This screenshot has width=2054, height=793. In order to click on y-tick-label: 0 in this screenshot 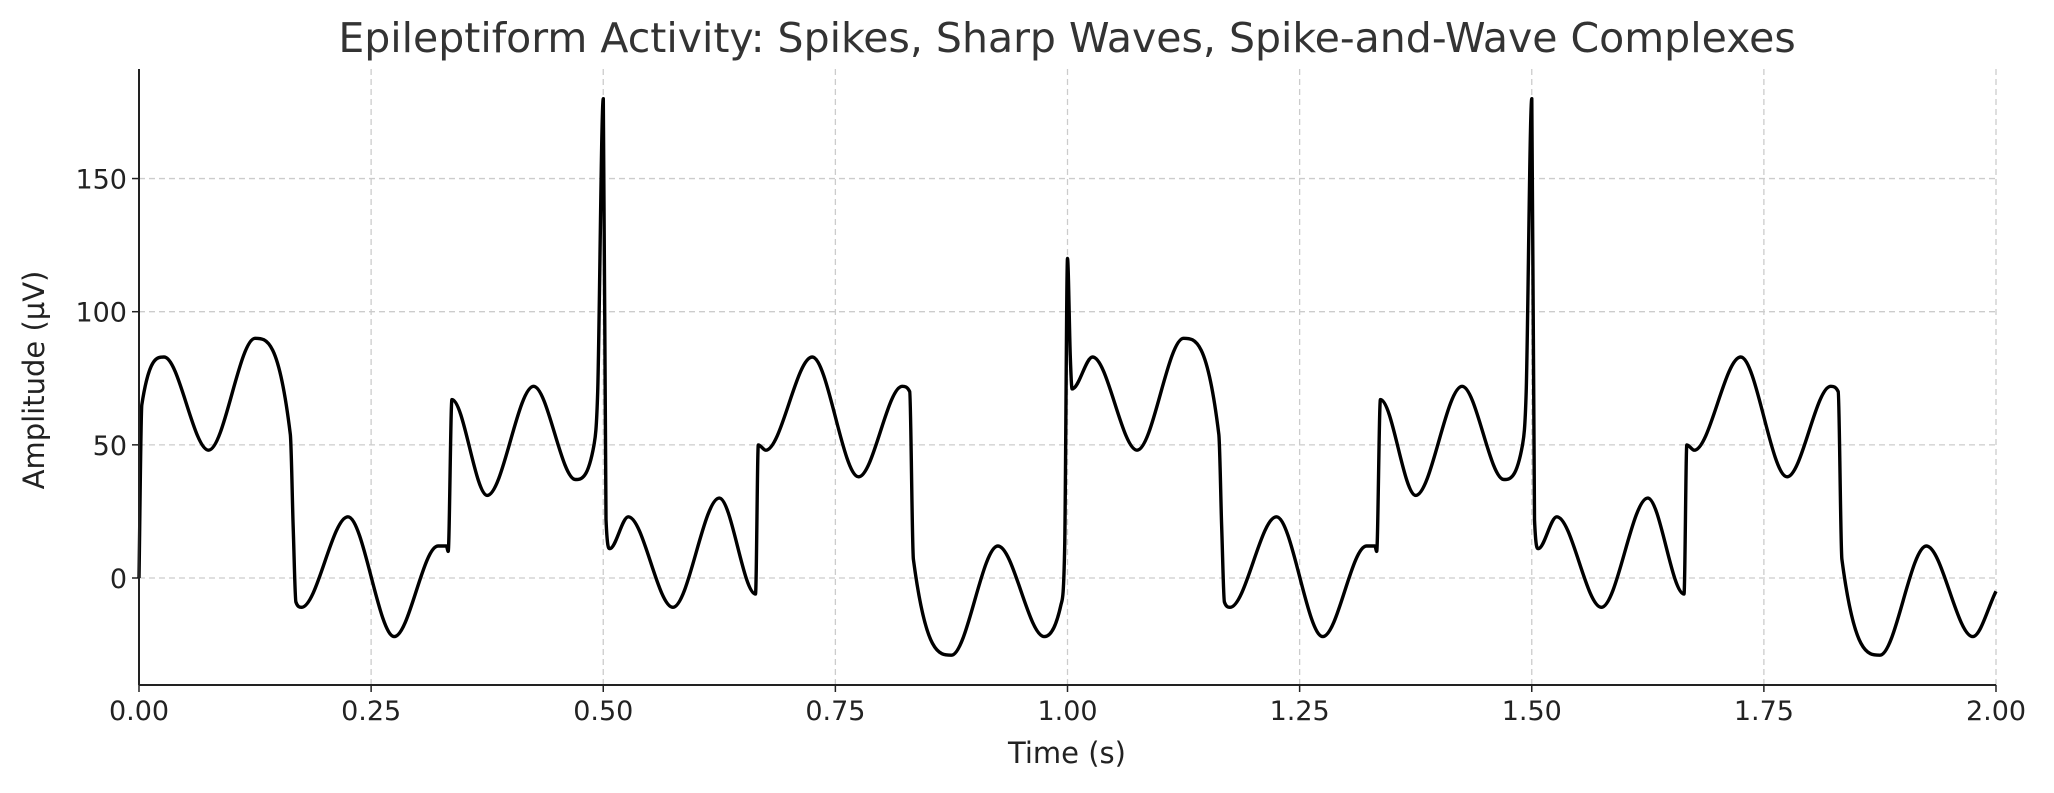, I will do `click(118, 579)`.